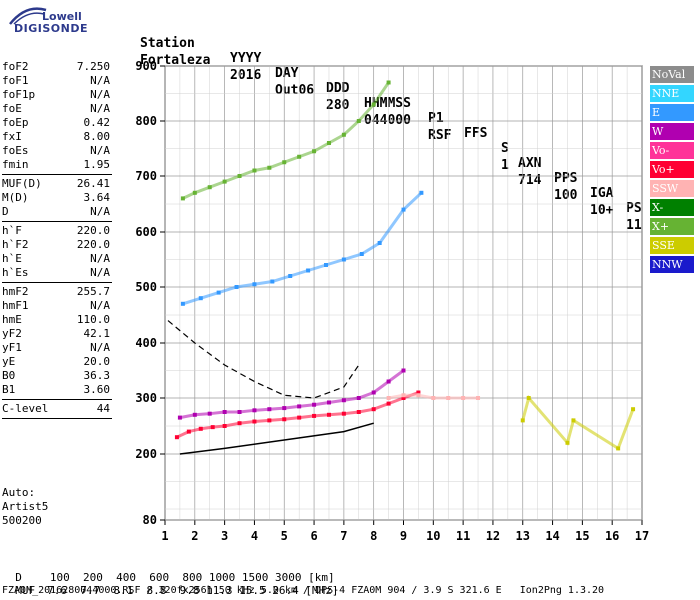  What do you see at coordinates (343, 536) in the screenshot?
I see `x-tick-label: 7` at bounding box center [343, 536].